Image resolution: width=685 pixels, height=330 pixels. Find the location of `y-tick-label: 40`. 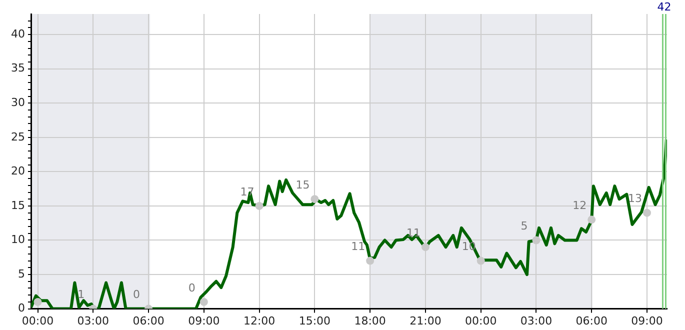

y-tick-label: 40 is located at coordinates (18, 33).